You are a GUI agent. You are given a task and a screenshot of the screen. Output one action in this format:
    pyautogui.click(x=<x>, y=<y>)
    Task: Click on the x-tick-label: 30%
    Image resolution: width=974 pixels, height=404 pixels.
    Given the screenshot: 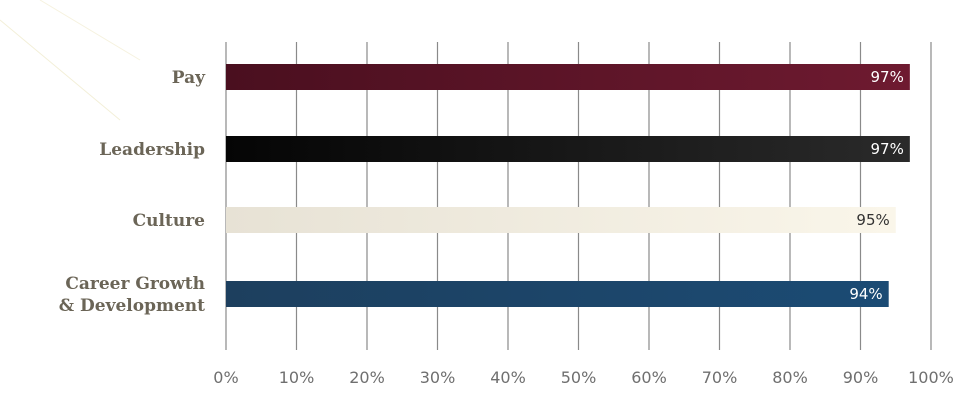 What is the action you would take?
    pyautogui.click(x=438, y=377)
    